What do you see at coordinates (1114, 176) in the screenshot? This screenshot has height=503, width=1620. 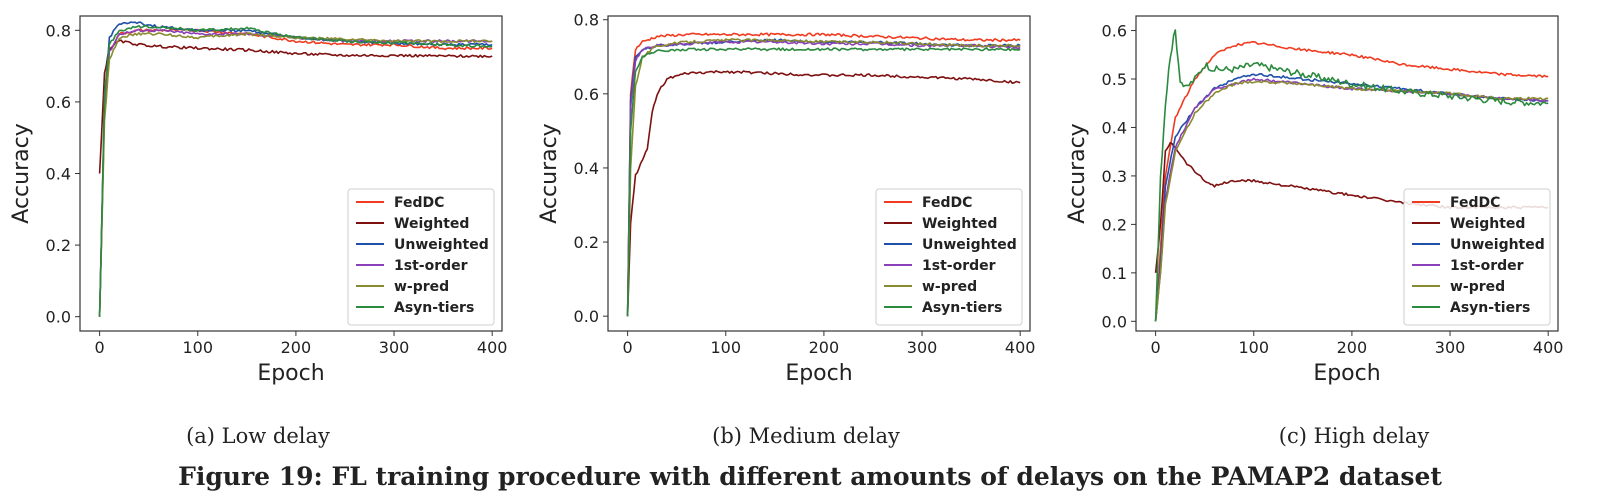 I see `y-tick-label: 0.3` at bounding box center [1114, 176].